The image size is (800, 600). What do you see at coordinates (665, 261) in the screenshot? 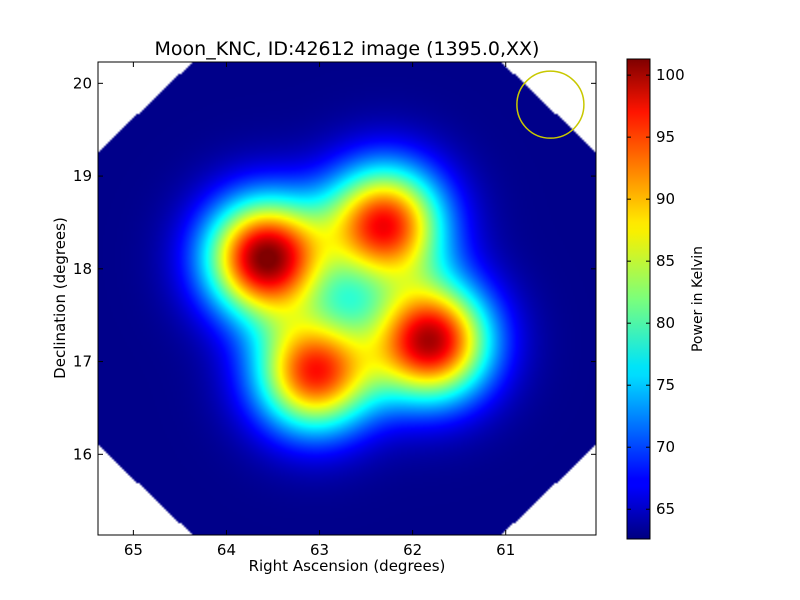
I see `colorbar-tick-label: 85` at bounding box center [665, 261].